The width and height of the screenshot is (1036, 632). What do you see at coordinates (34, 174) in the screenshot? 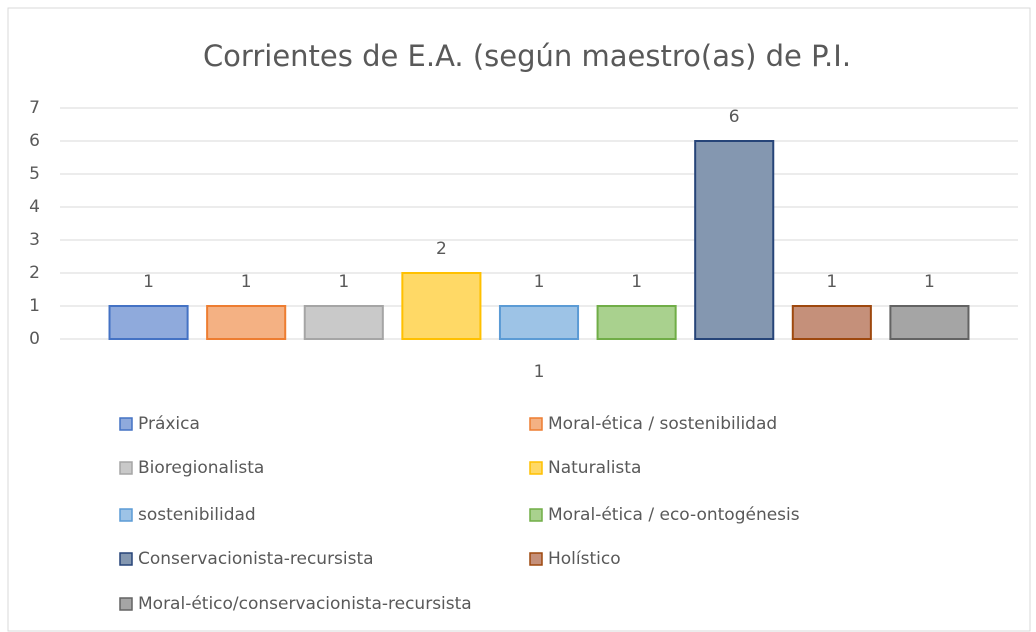
I see `y-tick-label: 5` at bounding box center [34, 174].